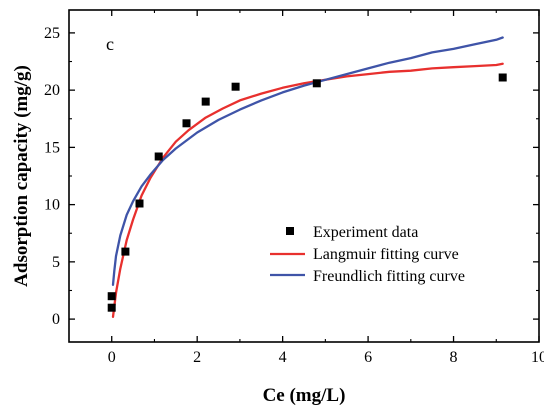 Image resolution: width=544 pixels, height=409 pixels. What do you see at coordinates (52, 205) in the screenshot?
I see `y-tick-label: 10` at bounding box center [52, 205].